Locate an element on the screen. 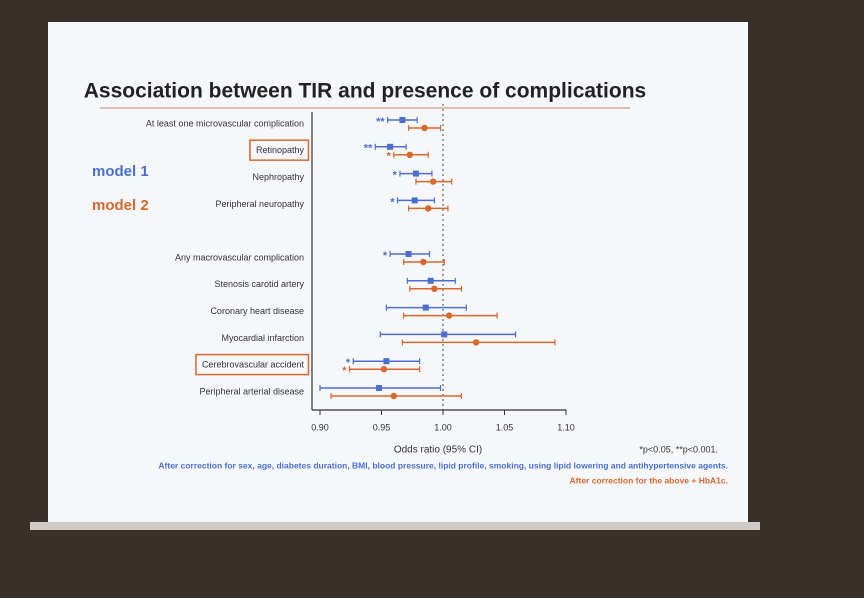 Image resolution: width=864 pixels, height=598 pixels. x-tick-label: 1.05 is located at coordinates (505, 427).